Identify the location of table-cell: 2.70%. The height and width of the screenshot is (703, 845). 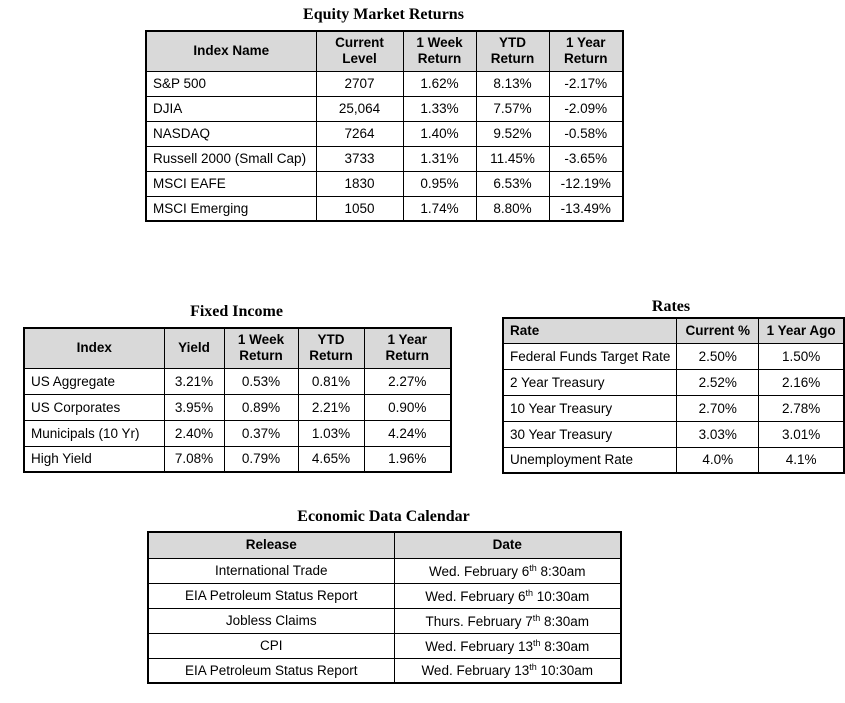
(718, 408).